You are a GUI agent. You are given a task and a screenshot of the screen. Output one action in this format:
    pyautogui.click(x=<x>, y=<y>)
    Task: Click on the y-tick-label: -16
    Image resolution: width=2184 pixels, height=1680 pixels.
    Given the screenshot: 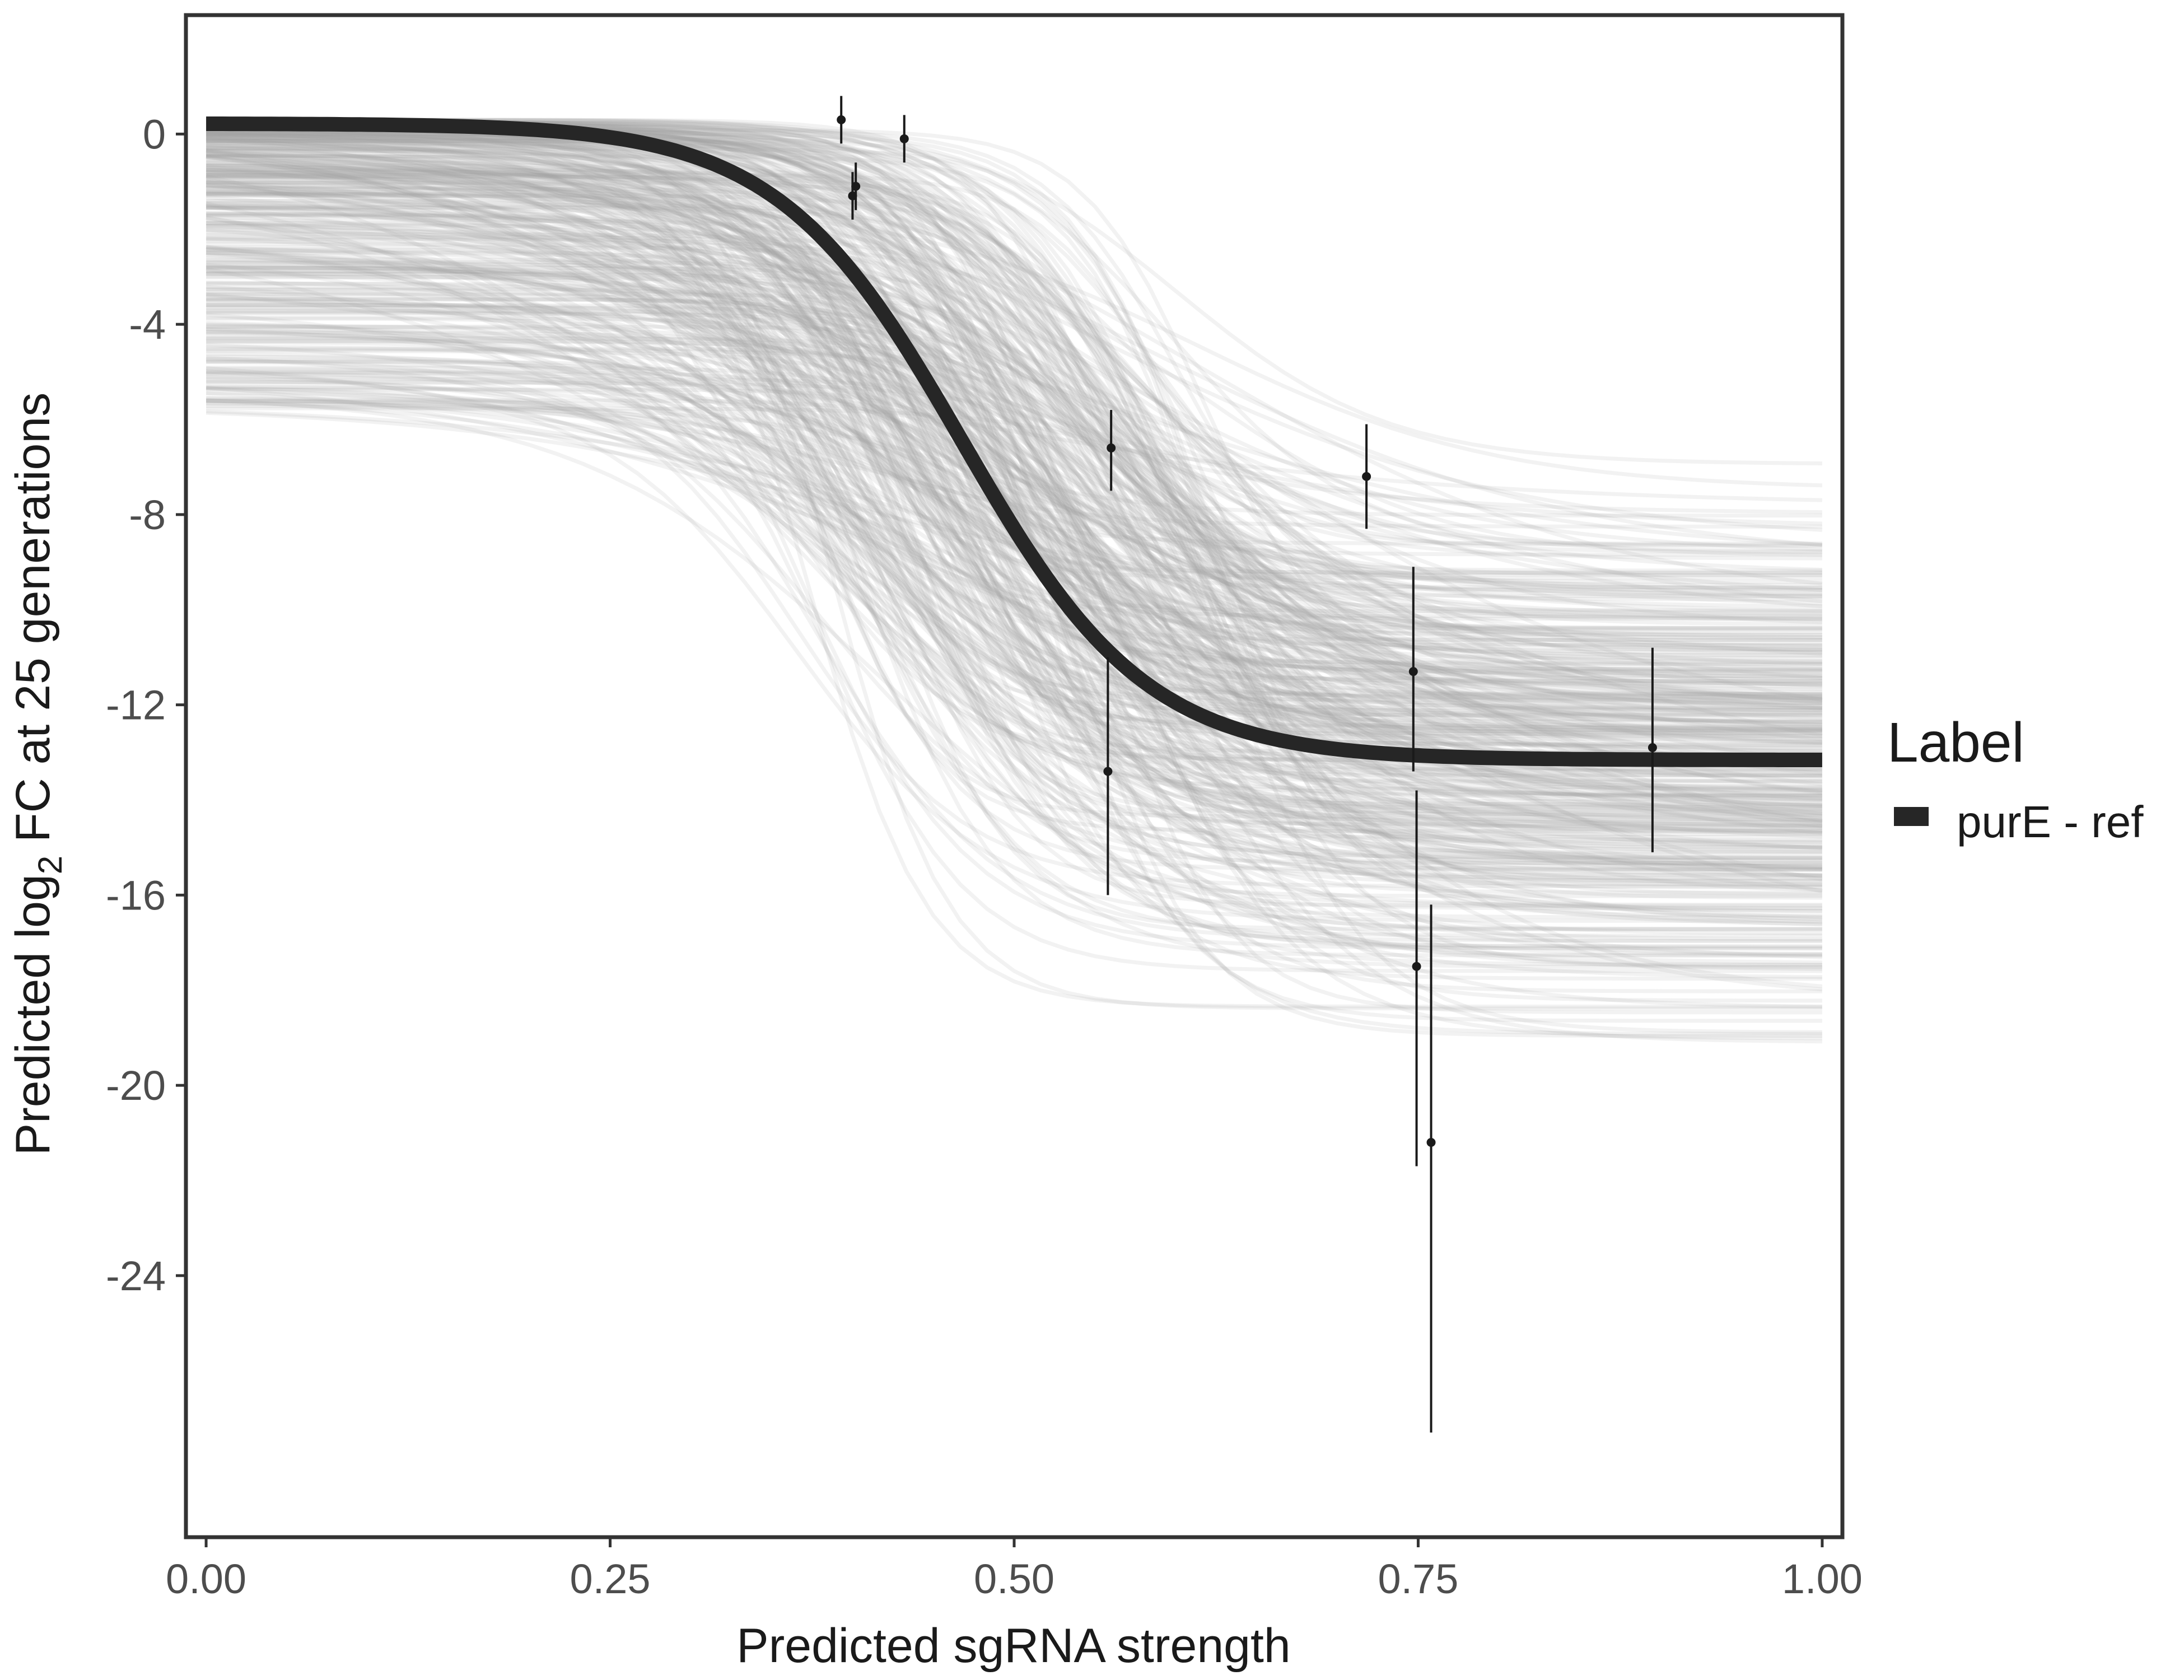 What is the action you would take?
    pyautogui.click(x=136, y=895)
    